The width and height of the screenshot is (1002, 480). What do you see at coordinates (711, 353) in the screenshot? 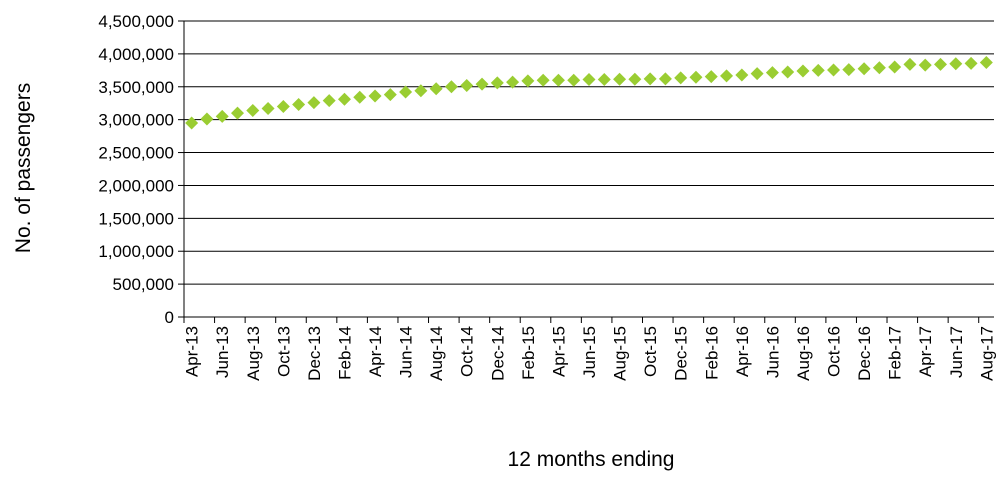
I see `x-tick-label: Feb-16` at bounding box center [711, 353].